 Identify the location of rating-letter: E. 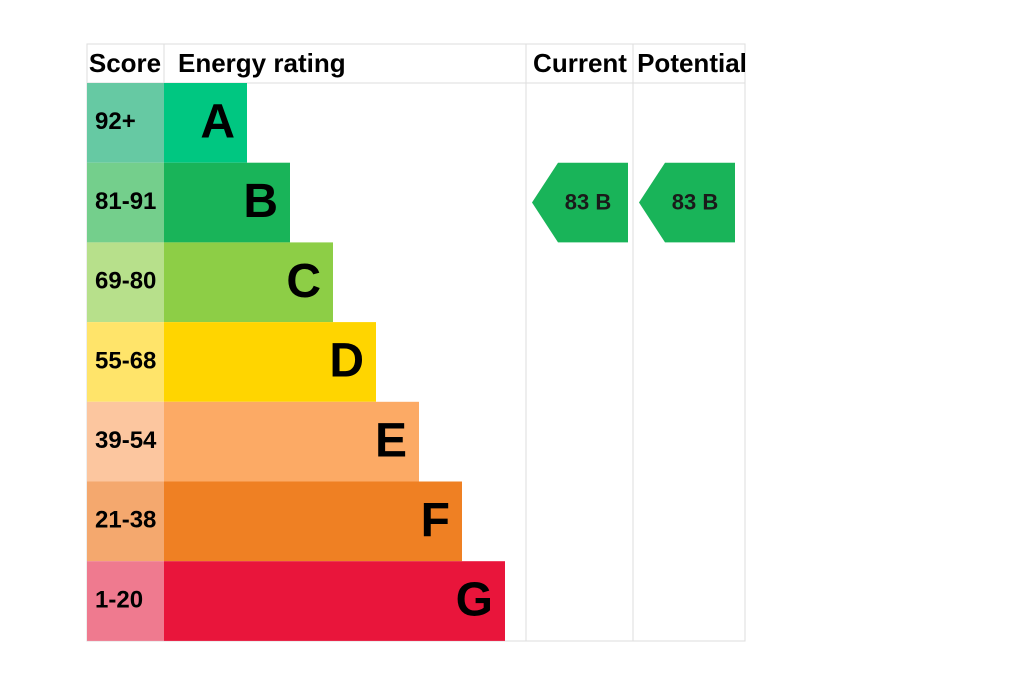
(391, 440).